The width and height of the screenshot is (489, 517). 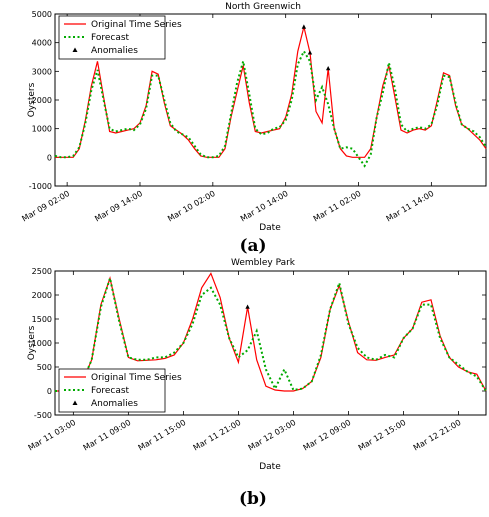 I want to click on x-tick-label: Mar 10 14:00, so click(x=264, y=206).